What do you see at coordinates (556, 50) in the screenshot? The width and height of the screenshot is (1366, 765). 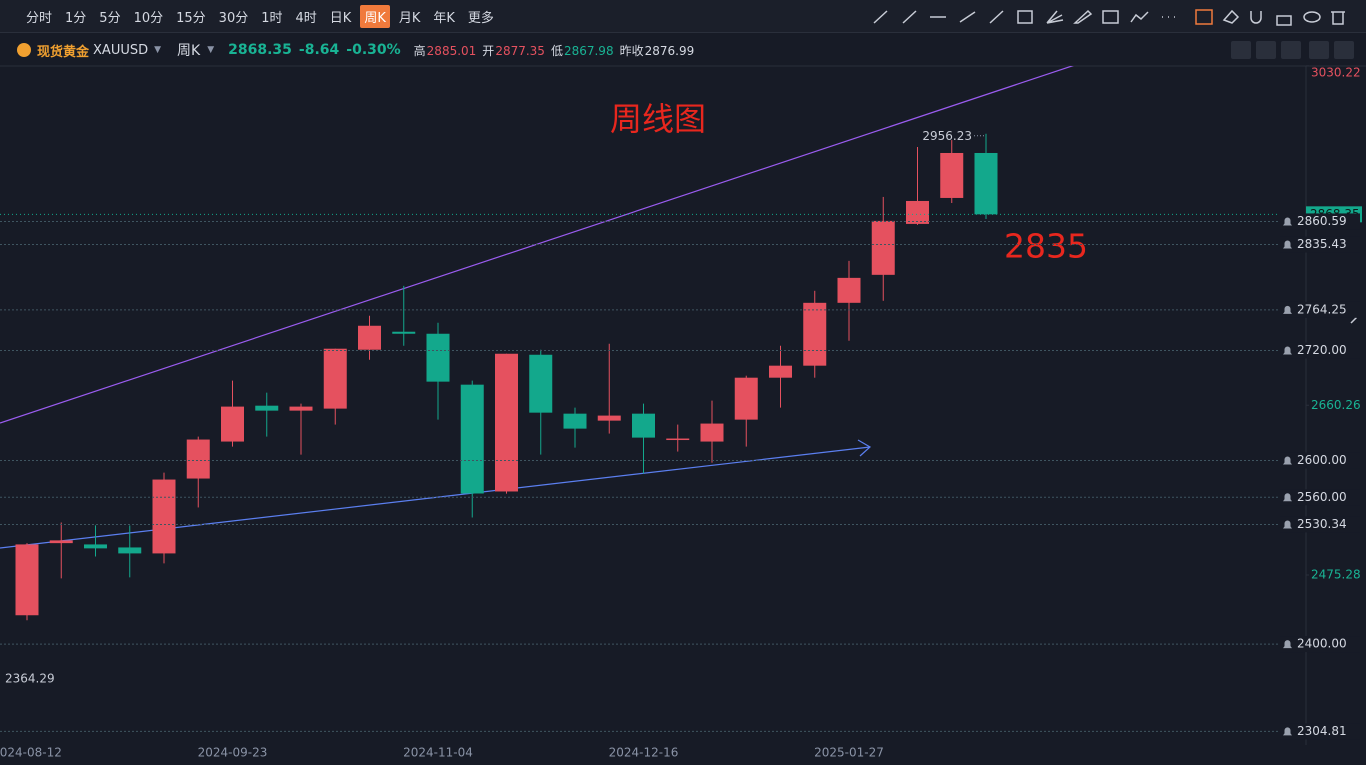 I see `quote-label: 低` at bounding box center [556, 50].